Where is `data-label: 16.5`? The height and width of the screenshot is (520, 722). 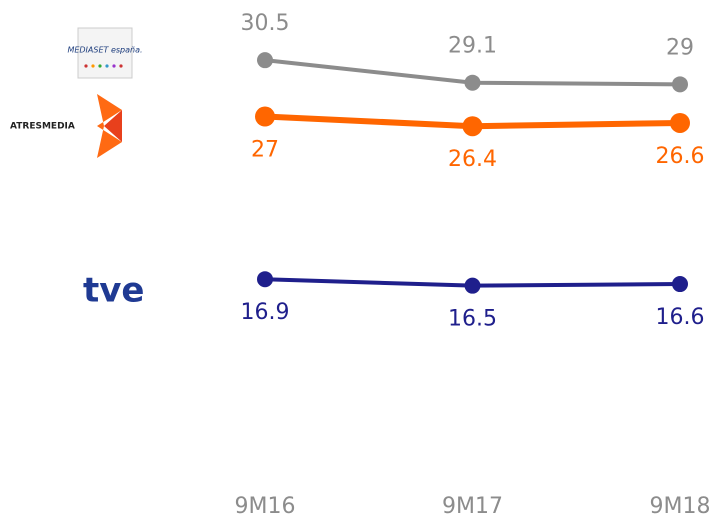
data-label: 16.5 is located at coordinates (472, 319).